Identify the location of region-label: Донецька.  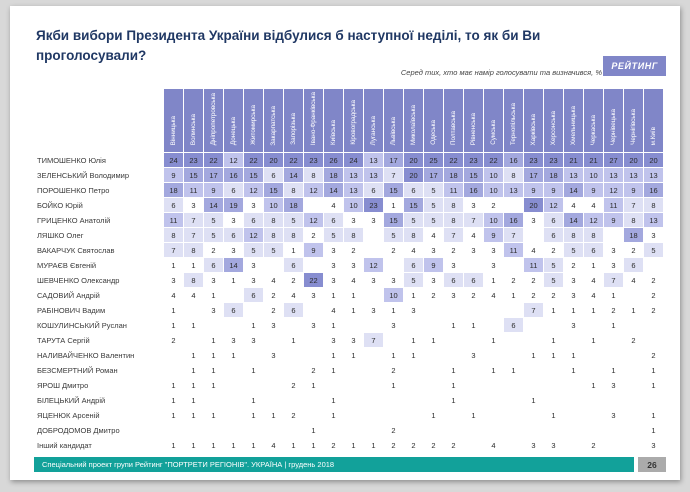
(233, 131).